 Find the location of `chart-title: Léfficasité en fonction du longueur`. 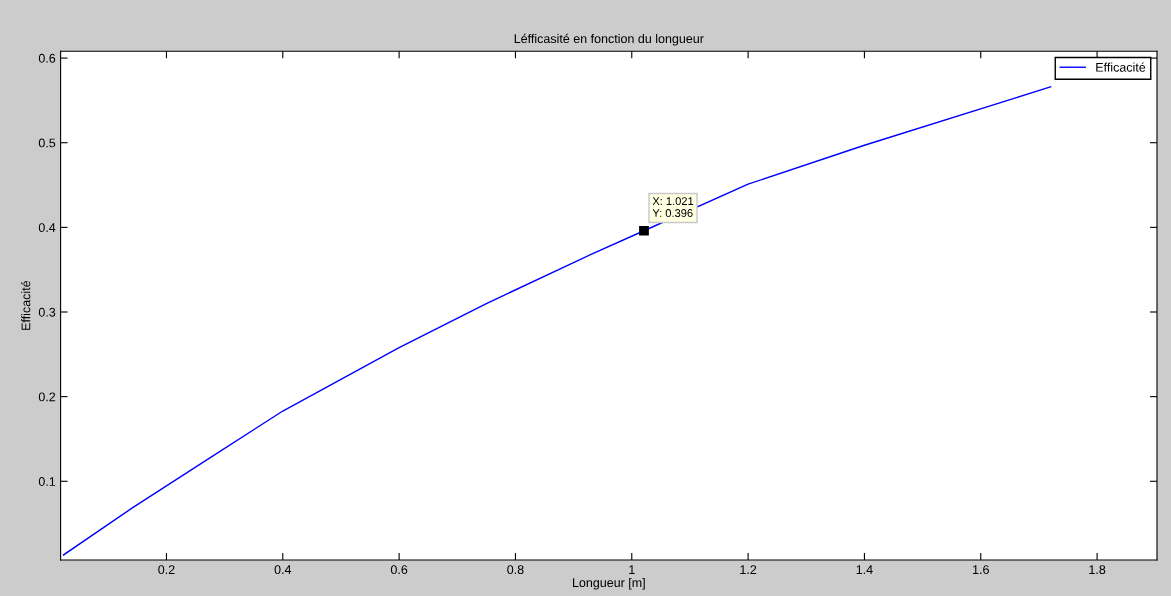

chart-title: Léfficasité en fonction du longueur is located at coordinates (609, 39).